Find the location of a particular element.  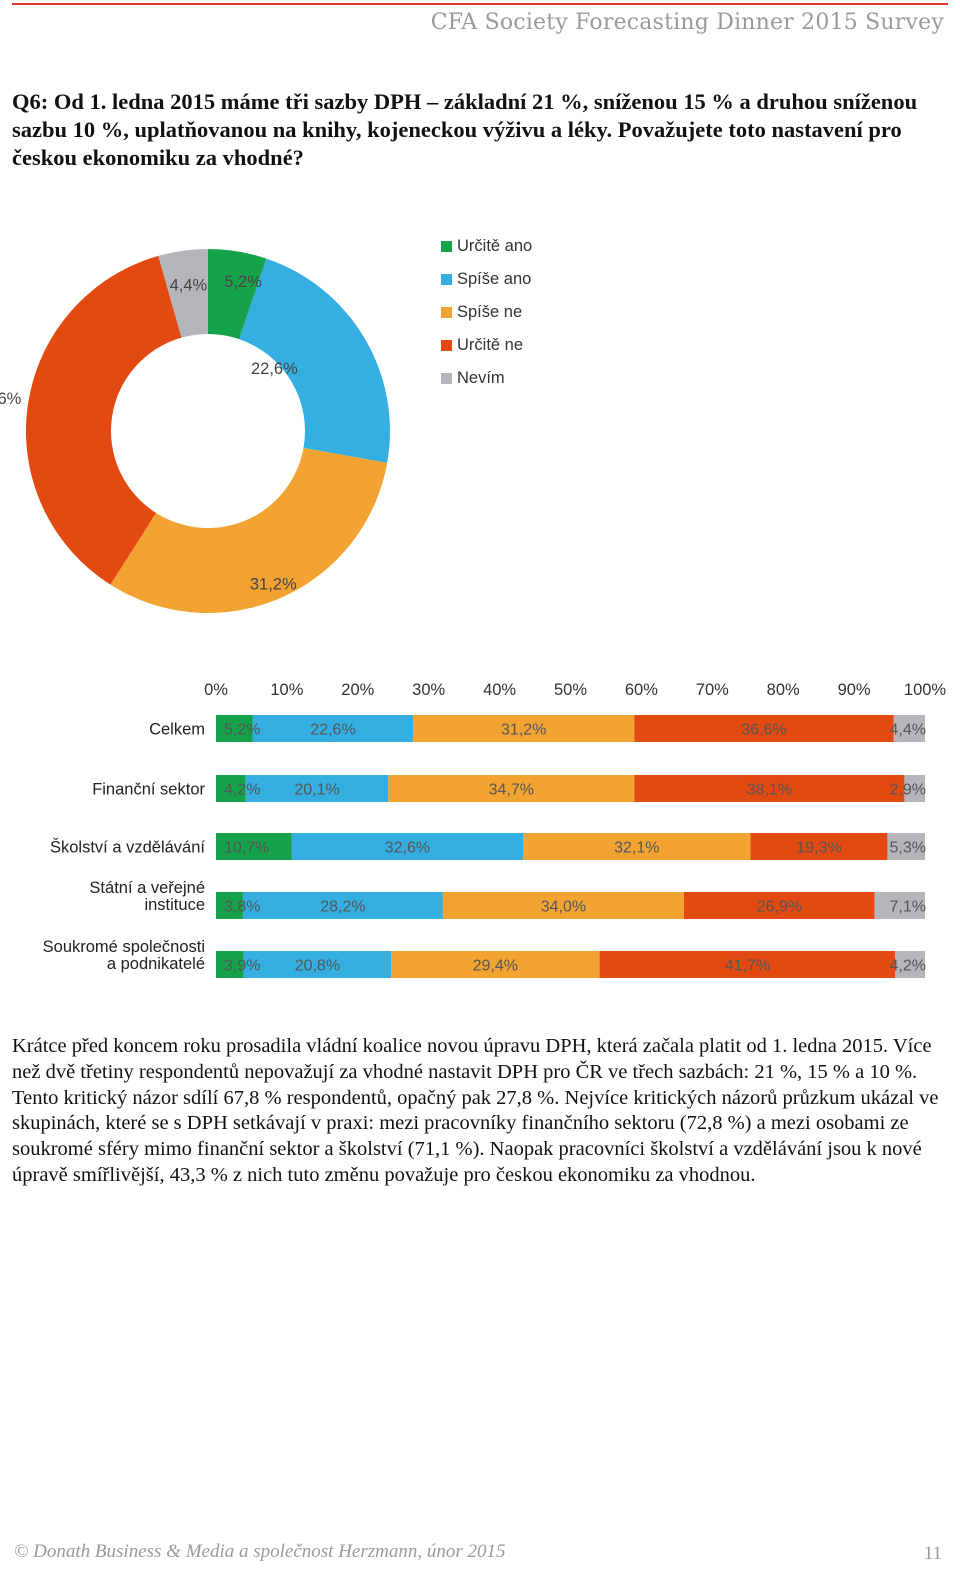

bar-label-spise-ne: 34,7% is located at coordinates (511, 790).